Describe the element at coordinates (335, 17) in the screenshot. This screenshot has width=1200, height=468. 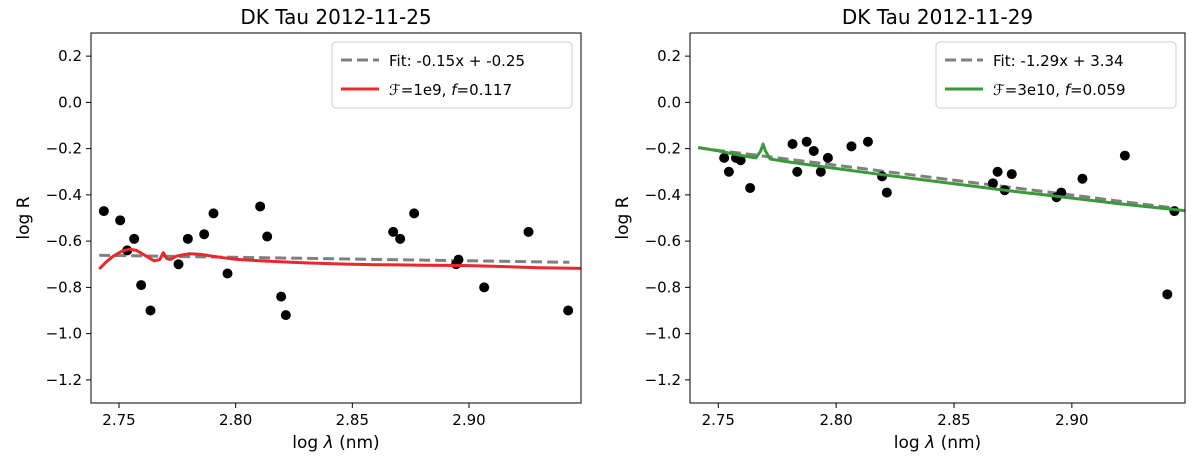
I see `chart-title: DK Tau 2012-11-25` at that location.